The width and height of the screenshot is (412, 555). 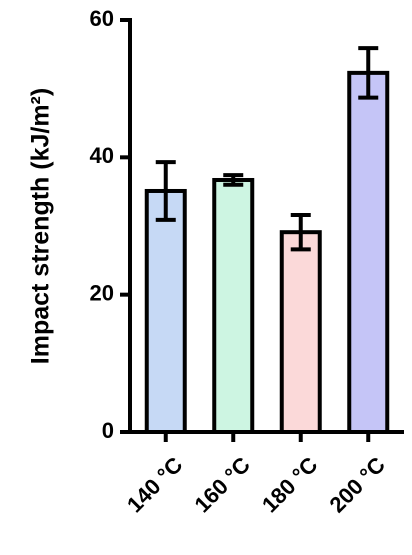 What do you see at coordinates (108, 430) in the screenshot?
I see `y-tick-label: 0` at bounding box center [108, 430].